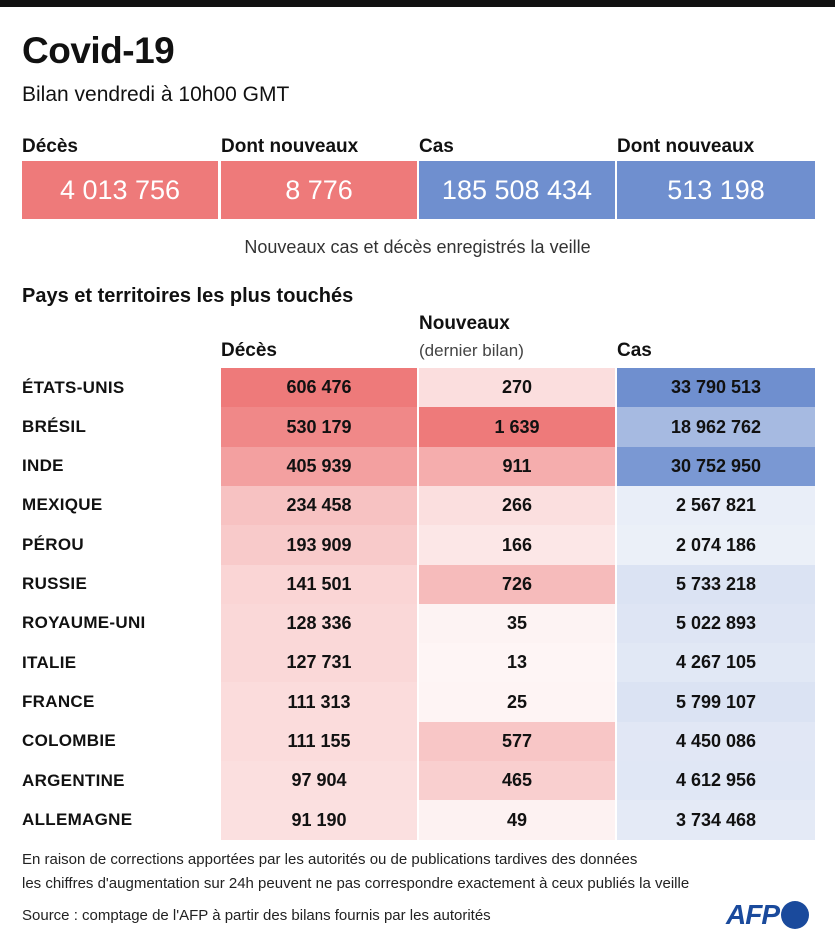 The image size is (835, 940). Describe the element at coordinates (319, 702) in the screenshot. I see `deaths-cell: 111 313` at that location.